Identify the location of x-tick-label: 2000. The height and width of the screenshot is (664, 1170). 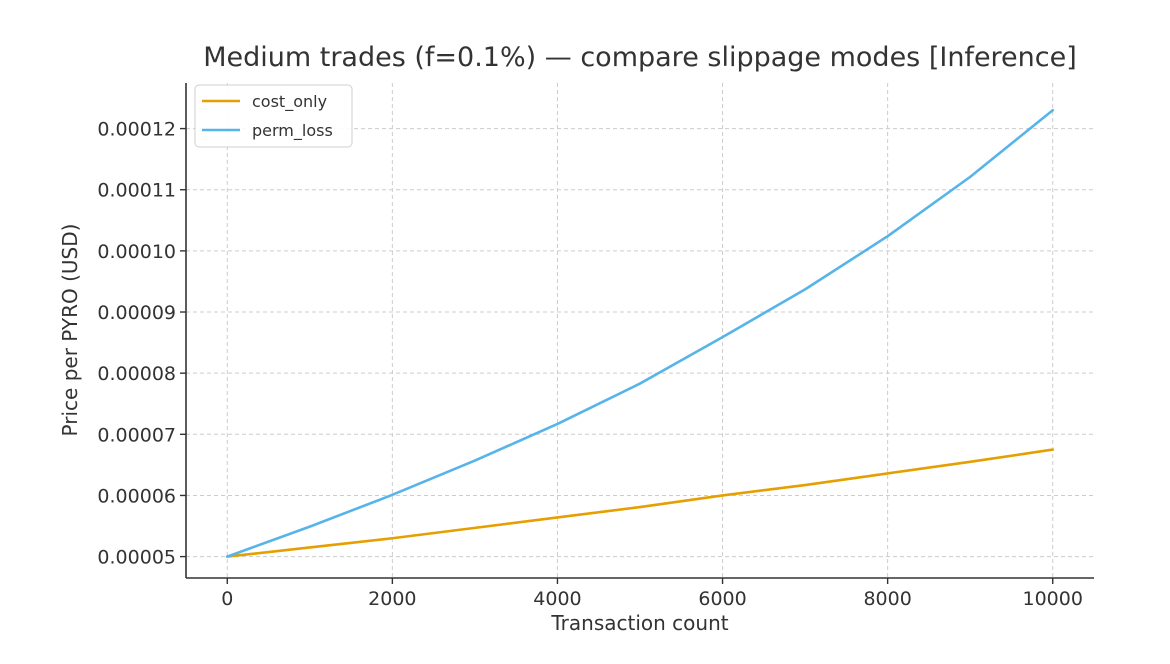
(392, 599).